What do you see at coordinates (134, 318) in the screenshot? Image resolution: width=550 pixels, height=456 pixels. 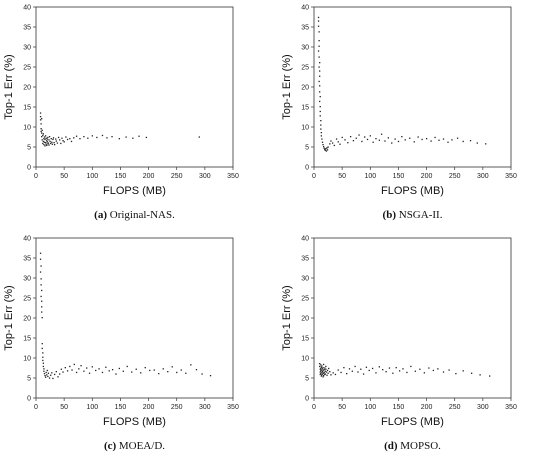 I see `plot-frame` at bounding box center [134, 318].